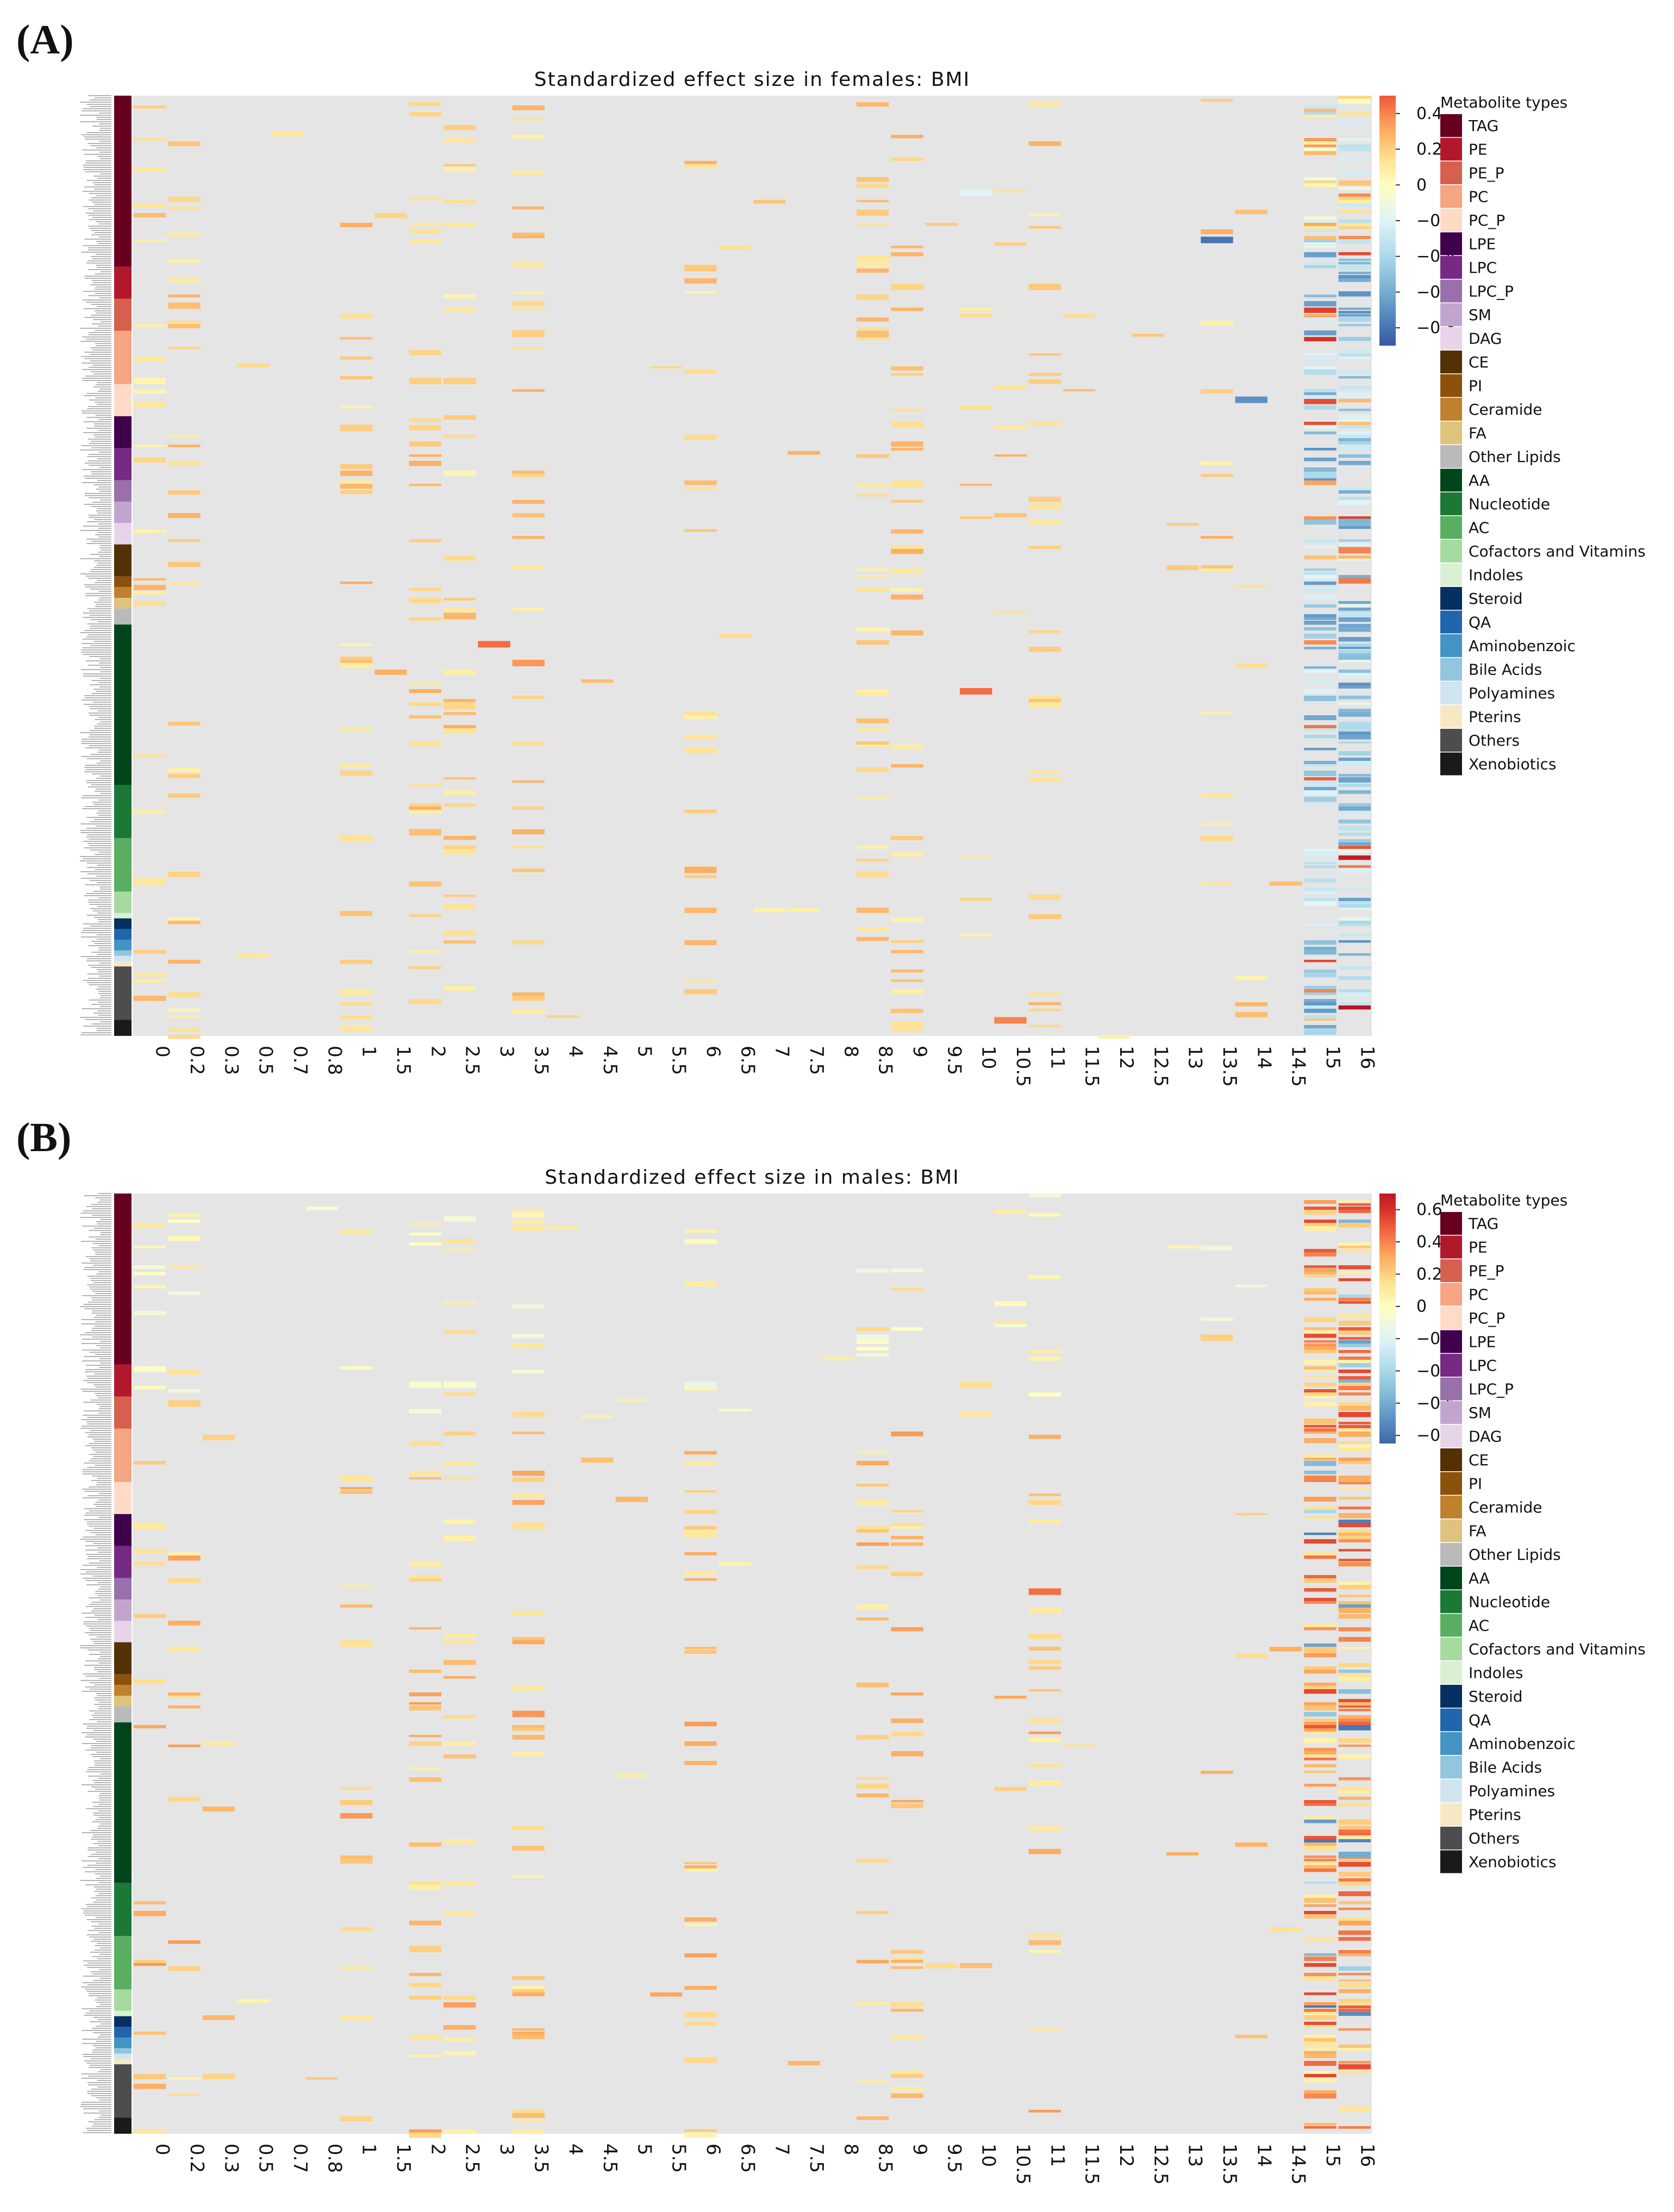  I want to click on legend-label: Xenobiotics, so click(1512, 1862).